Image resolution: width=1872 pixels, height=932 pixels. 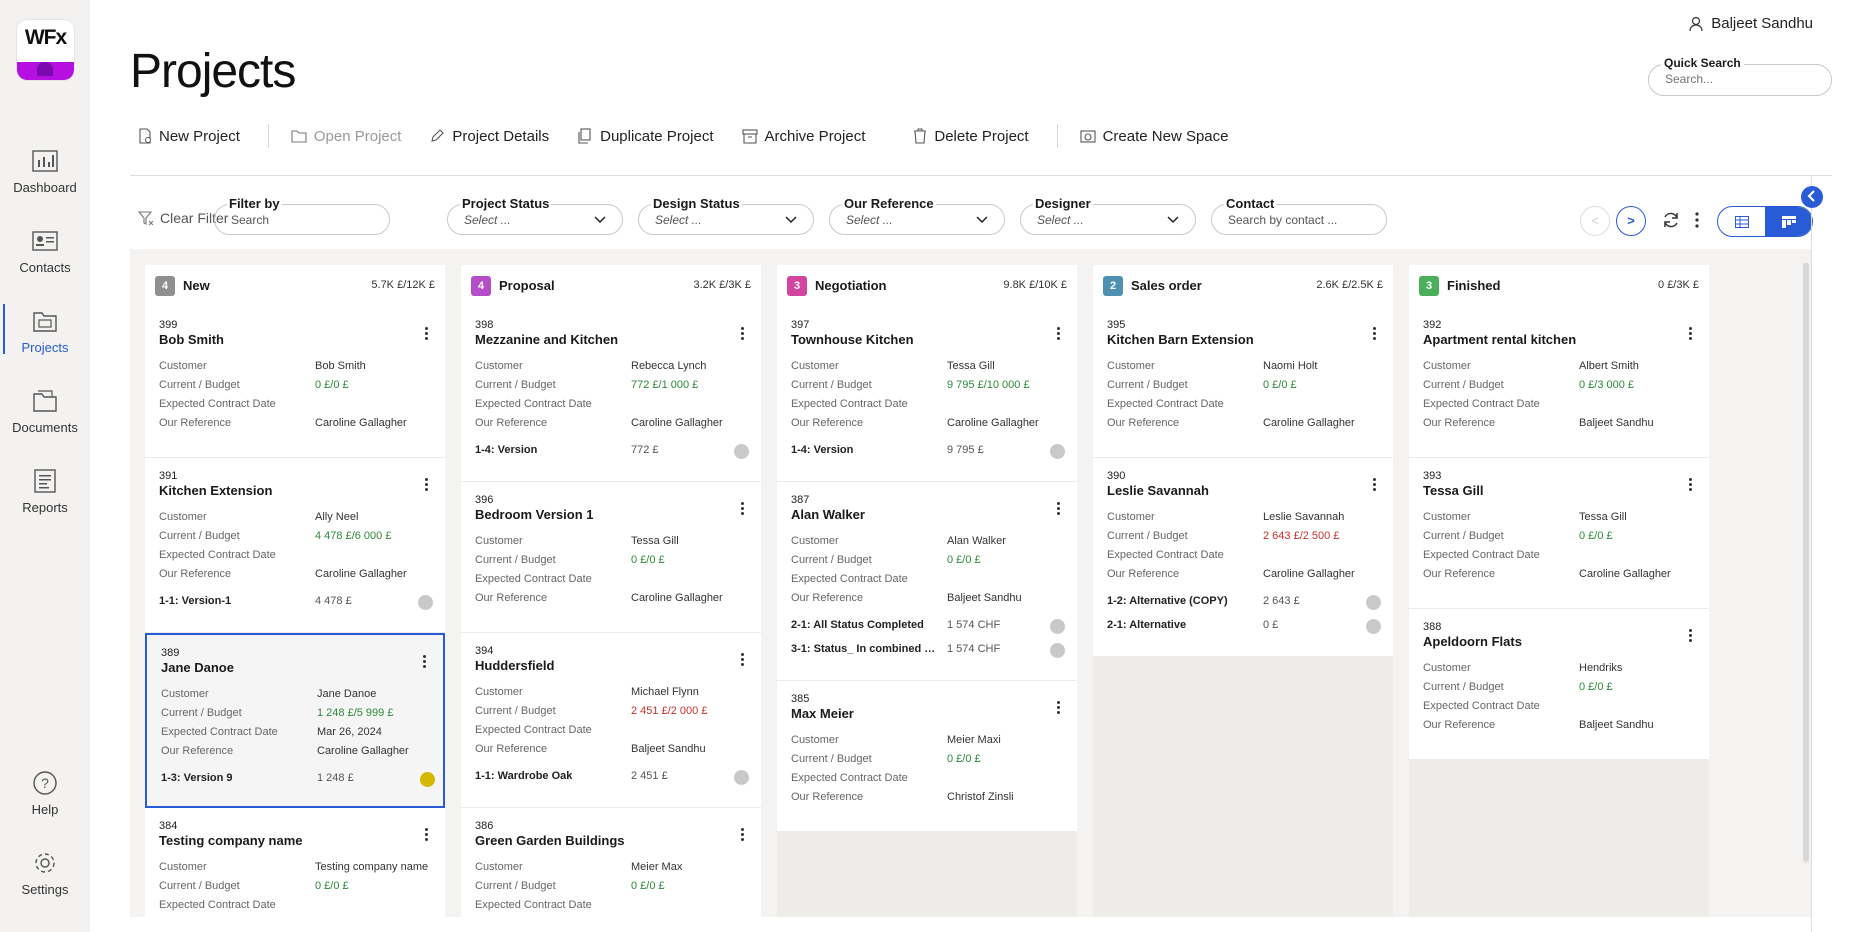 What do you see at coordinates (822, 713) in the screenshot?
I see `project-name: Max Meier` at bounding box center [822, 713].